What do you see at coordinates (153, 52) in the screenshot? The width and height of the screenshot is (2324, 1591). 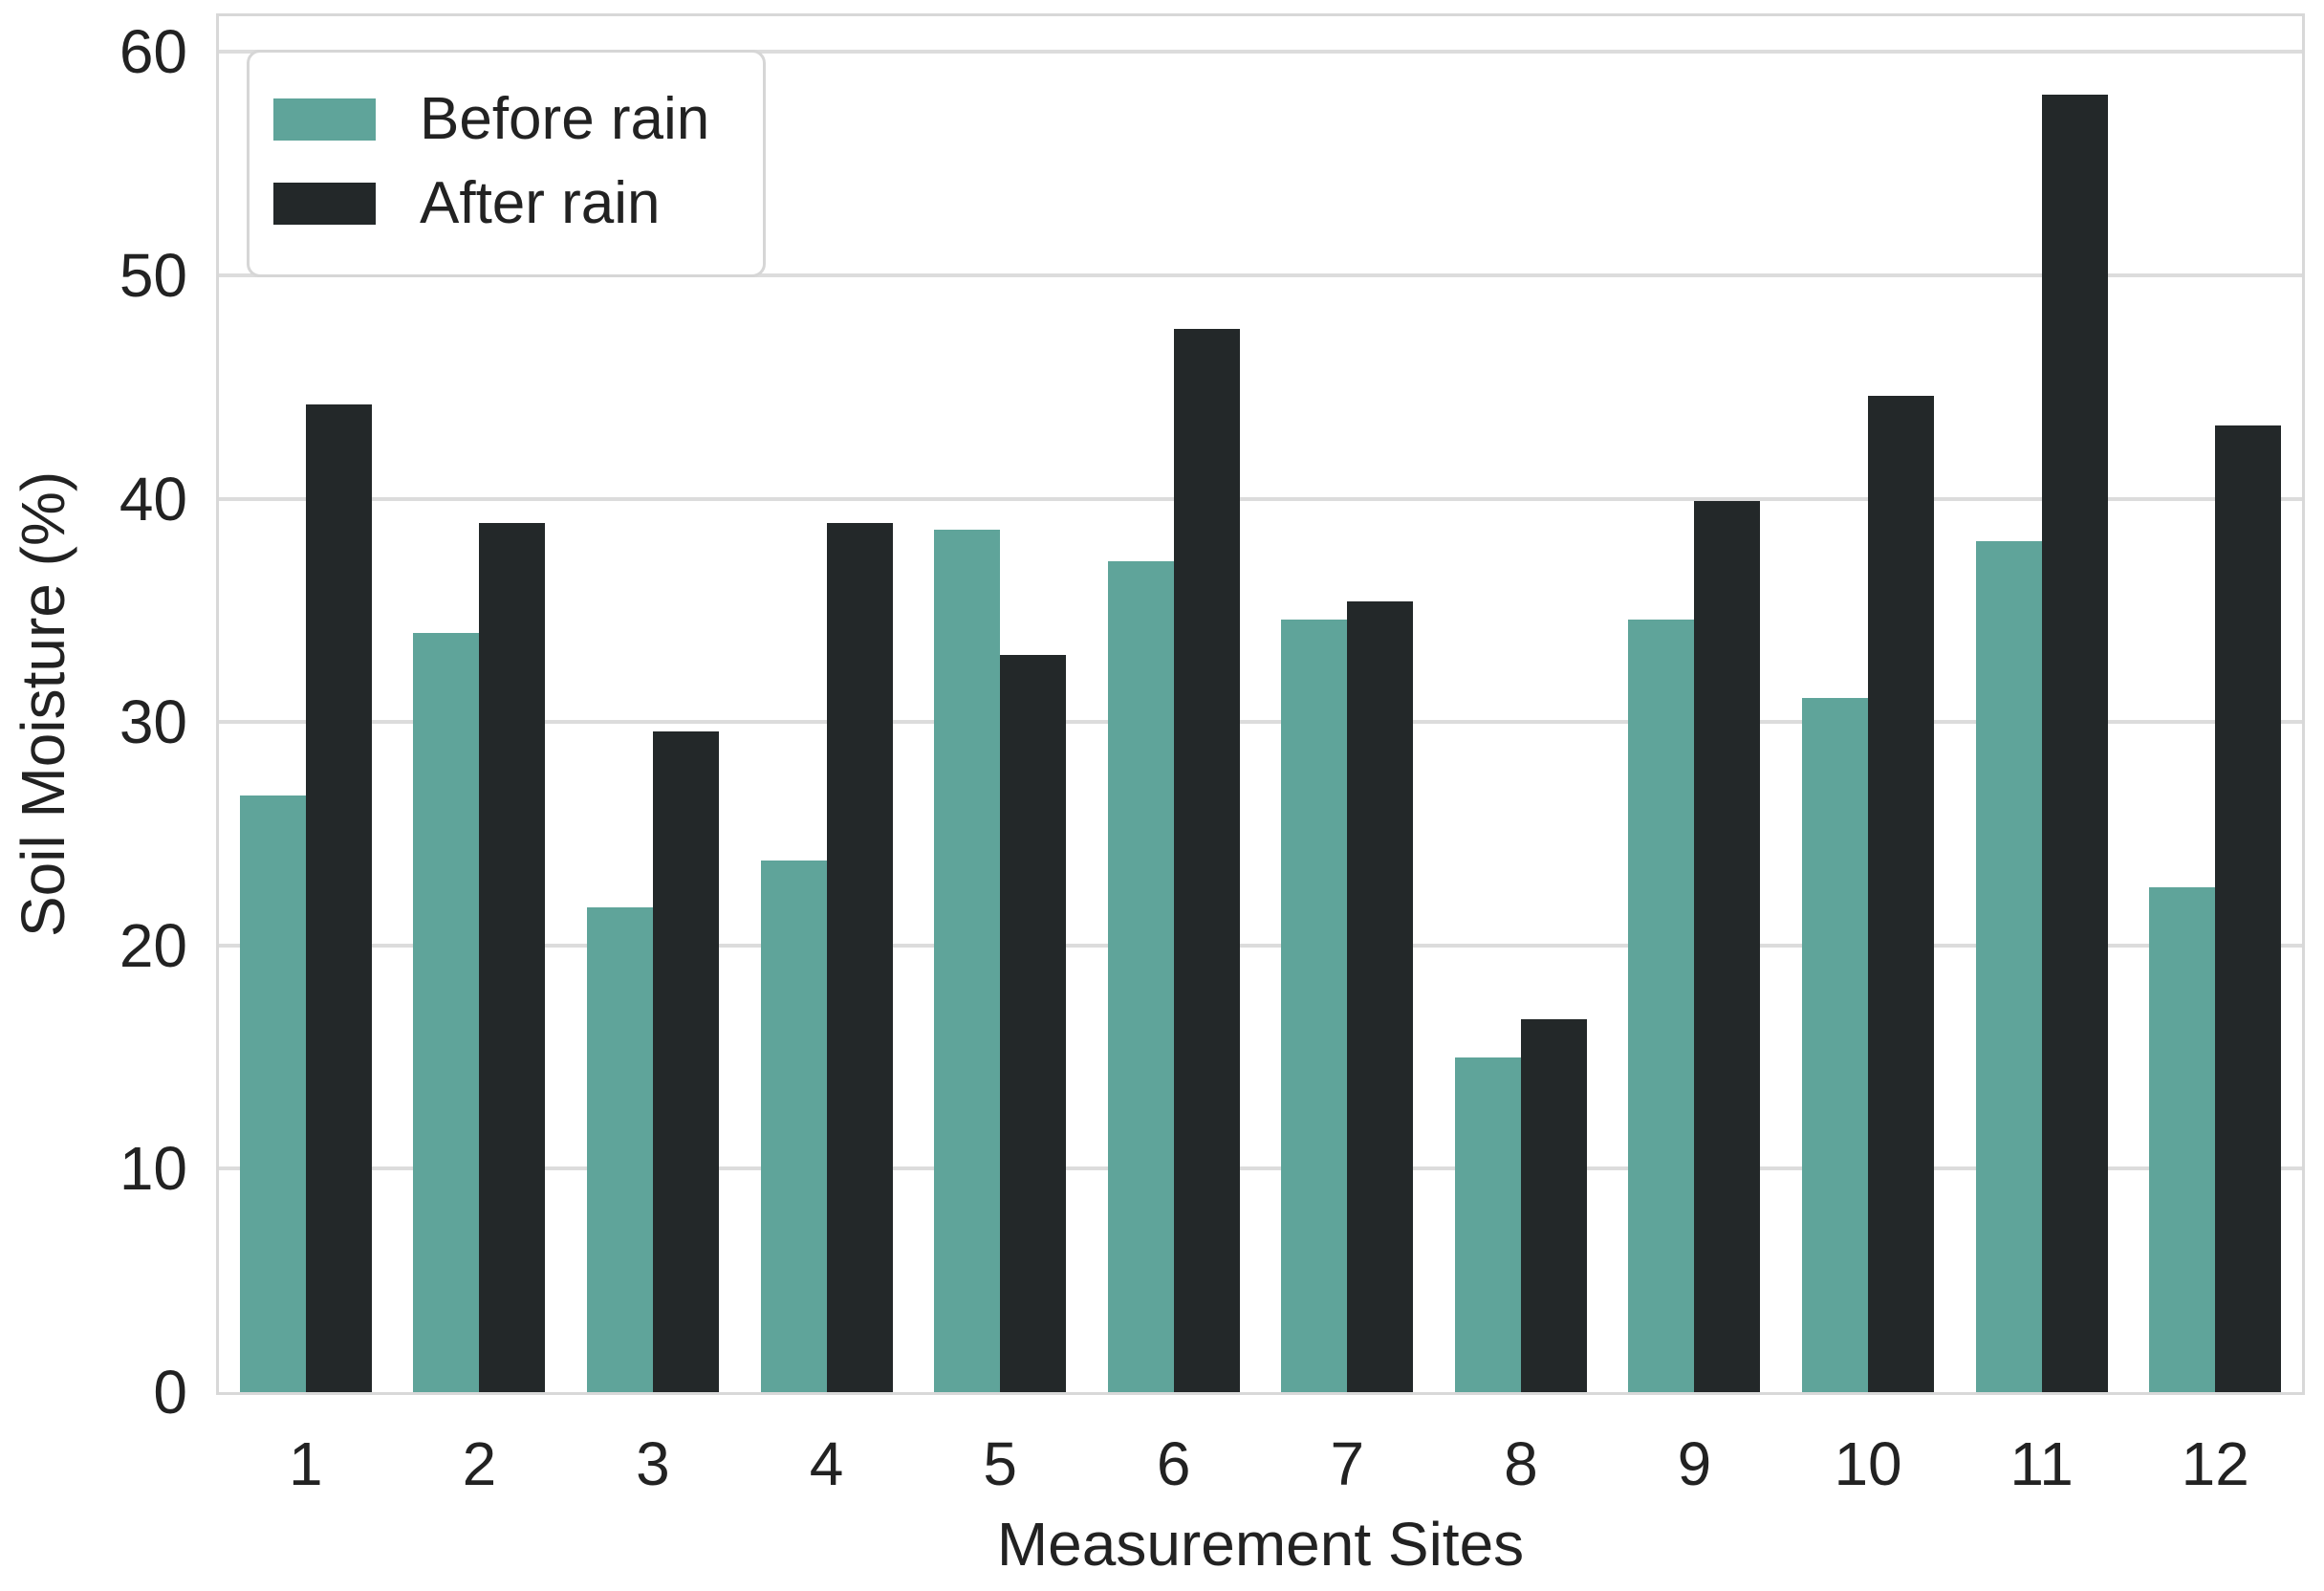 I see `y-tick-label-60: 60` at bounding box center [153, 52].